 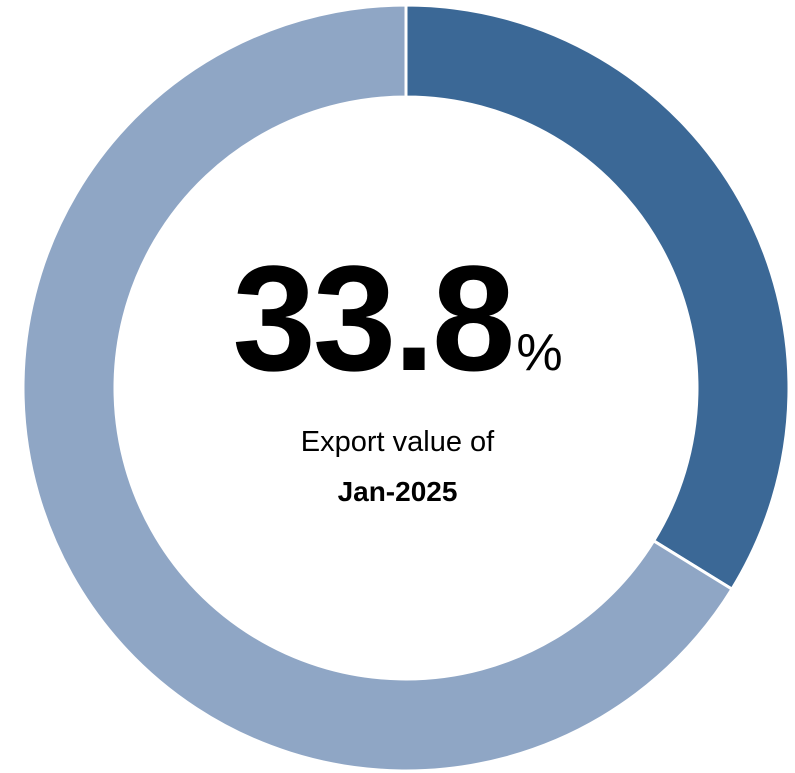 What do you see at coordinates (373, 318) in the screenshot?
I see `center-value-number: 33.8` at bounding box center [373, 318].